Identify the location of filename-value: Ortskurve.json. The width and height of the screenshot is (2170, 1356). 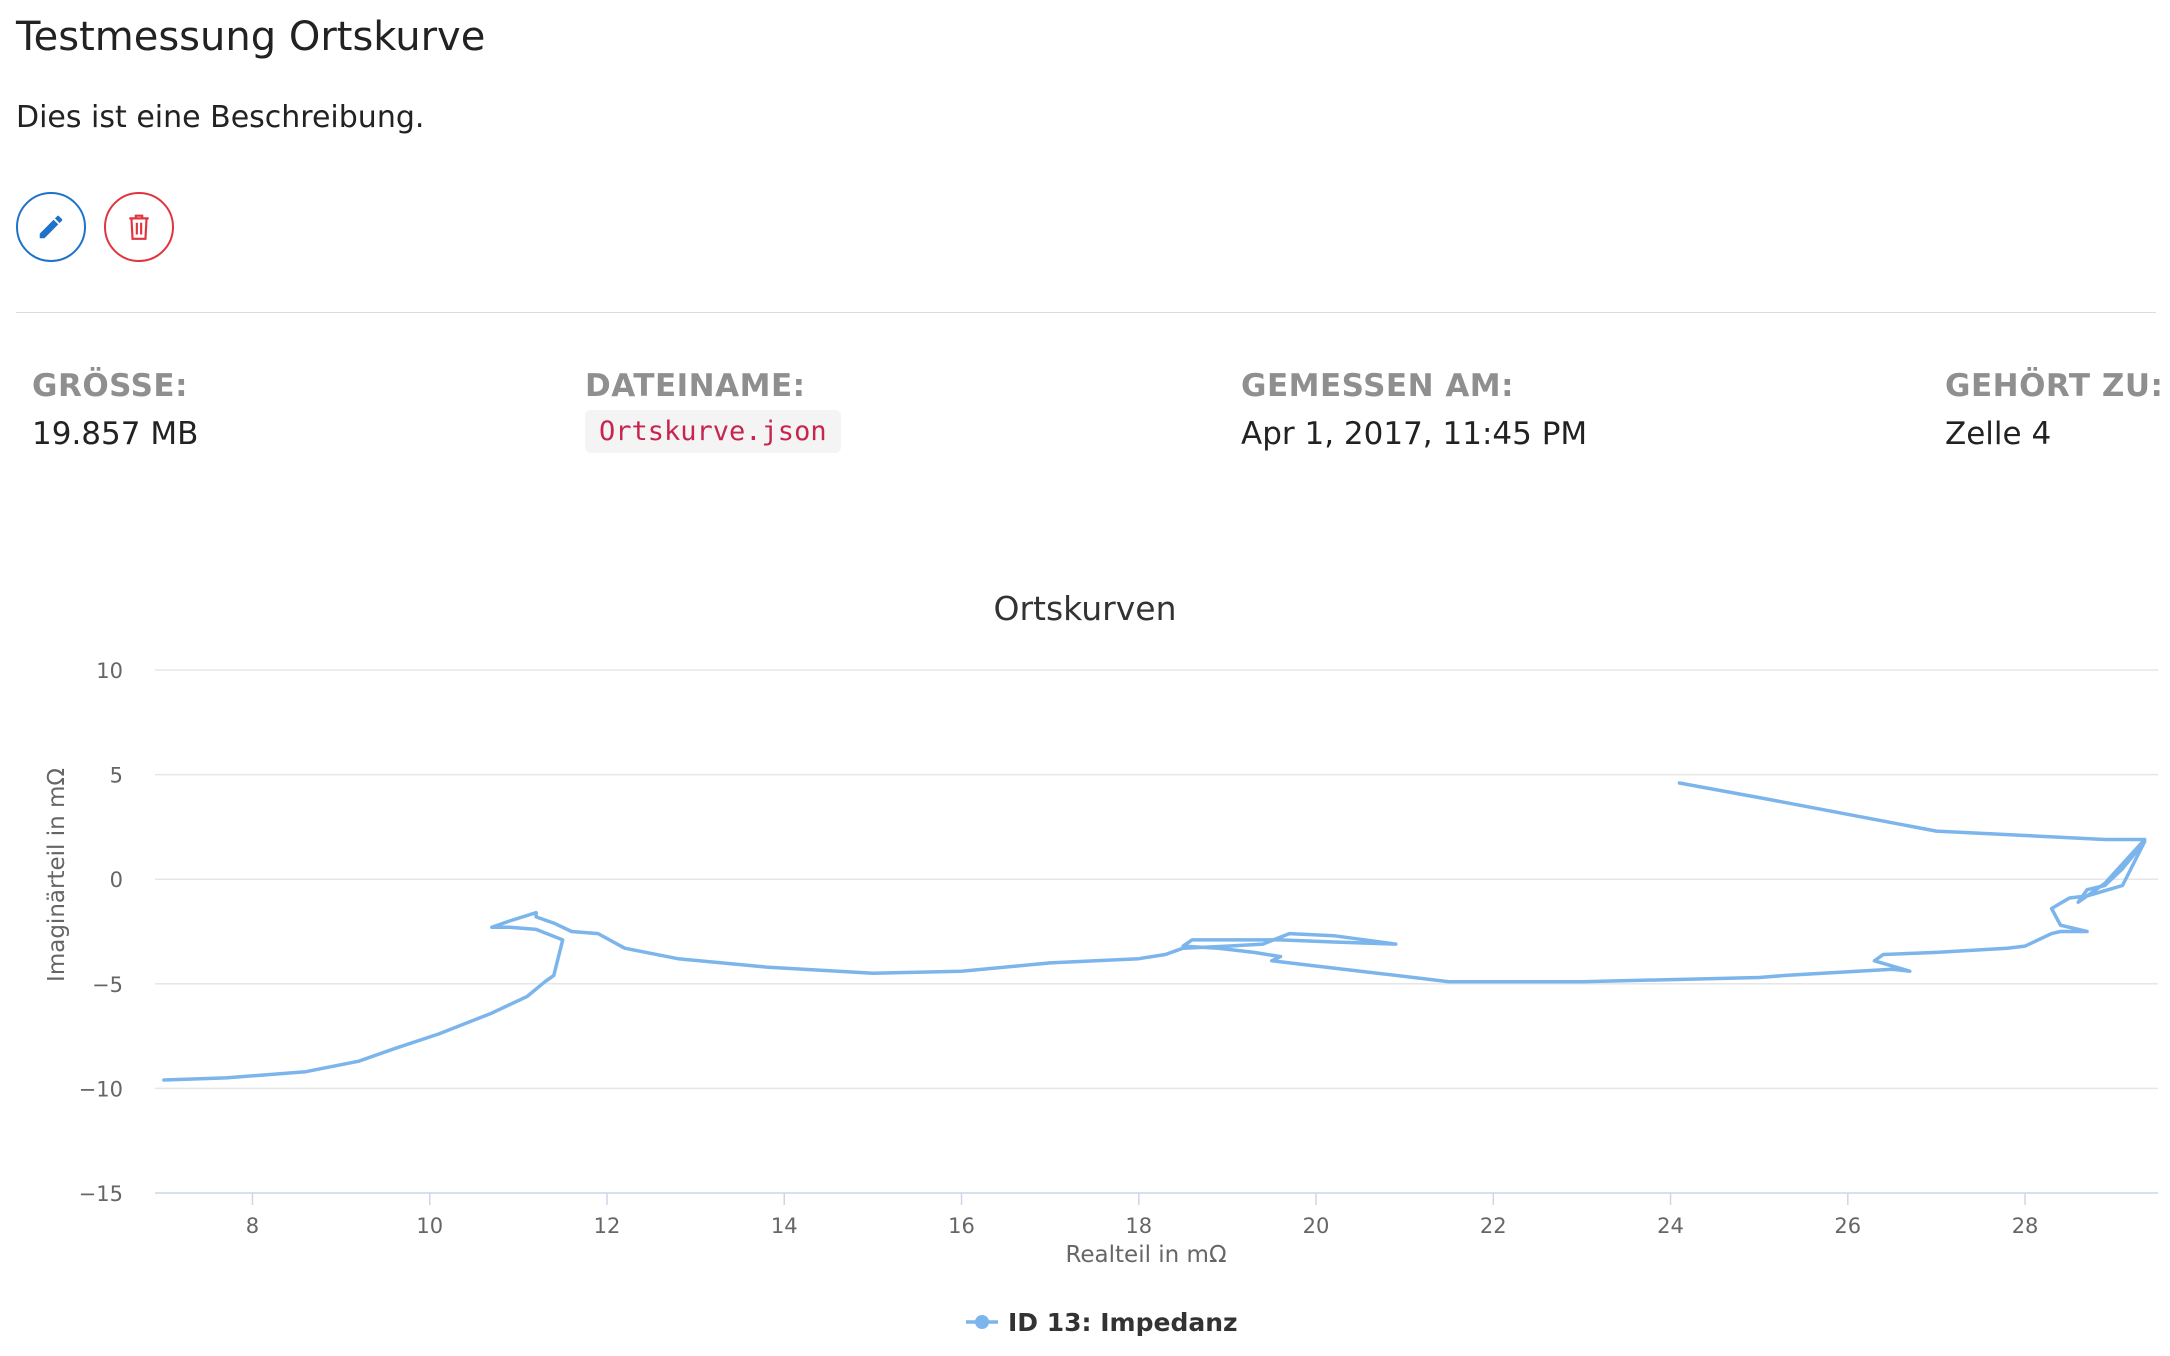
(713, 431).